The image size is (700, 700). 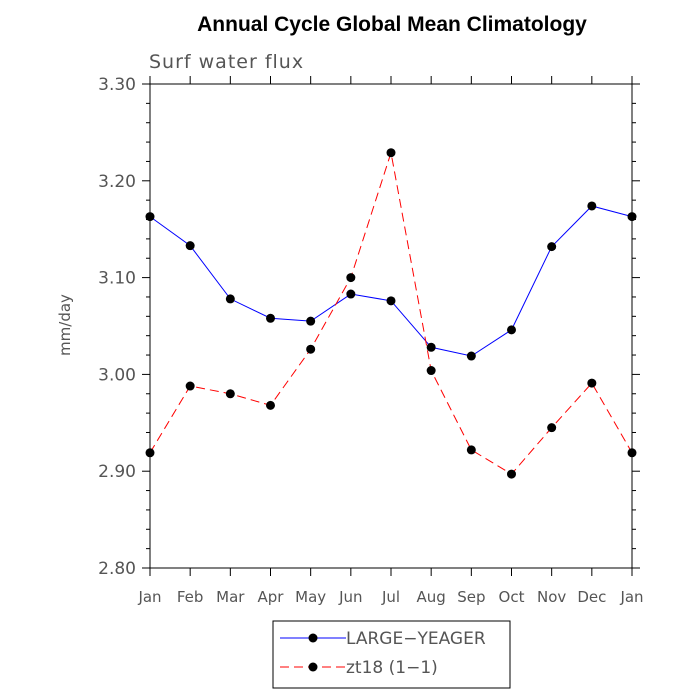 I want to click on y-axis-label: mm/day, so click(x=65, y=325).